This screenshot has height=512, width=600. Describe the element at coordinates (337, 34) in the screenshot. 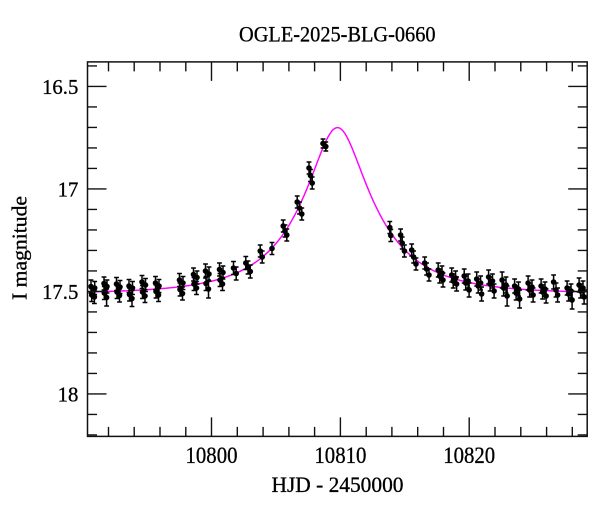

I see `svg-text: OGLE-2025-BLG-0660` at that location.